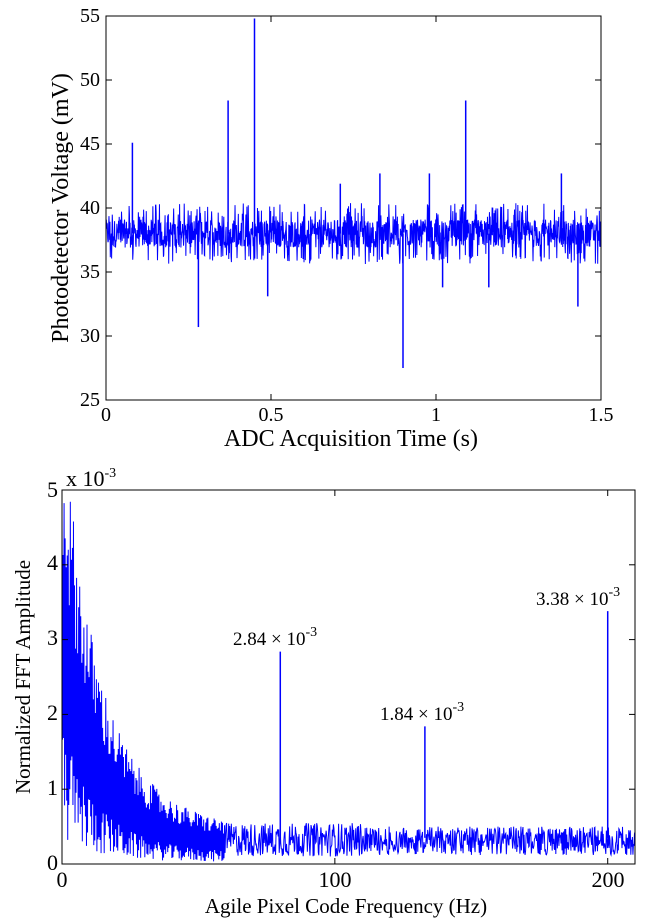 This screenshot has width=645, height=920. Describe the element at coordinates (52, 787) in the screenshot. I see `bottom-y-tick-1: 1` at that location.